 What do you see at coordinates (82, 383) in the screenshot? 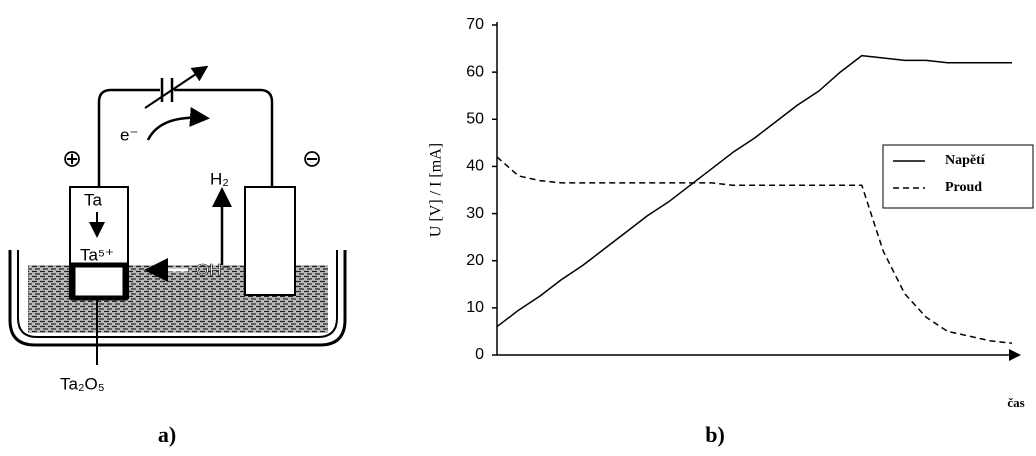
I see `oxide-label: Ta₂O₅` at bounding box center [82, 383].